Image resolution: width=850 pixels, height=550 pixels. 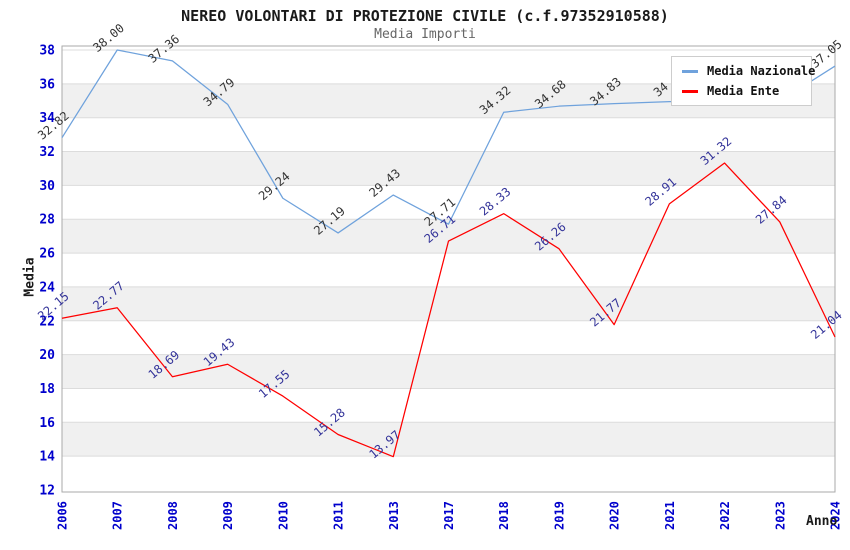 I want to click on x-tick-label: 2024, so click(x=836, y=515).